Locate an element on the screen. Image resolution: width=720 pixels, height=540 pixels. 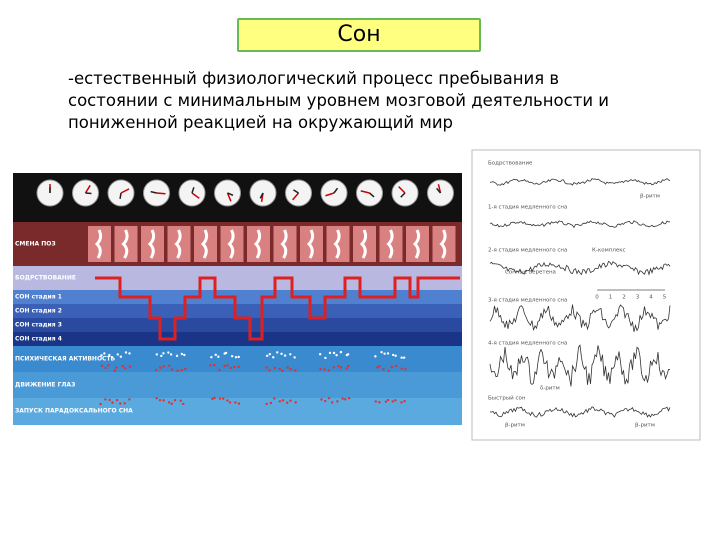
eeg-label: Сонные веретена is located at coordinates (530, 273).